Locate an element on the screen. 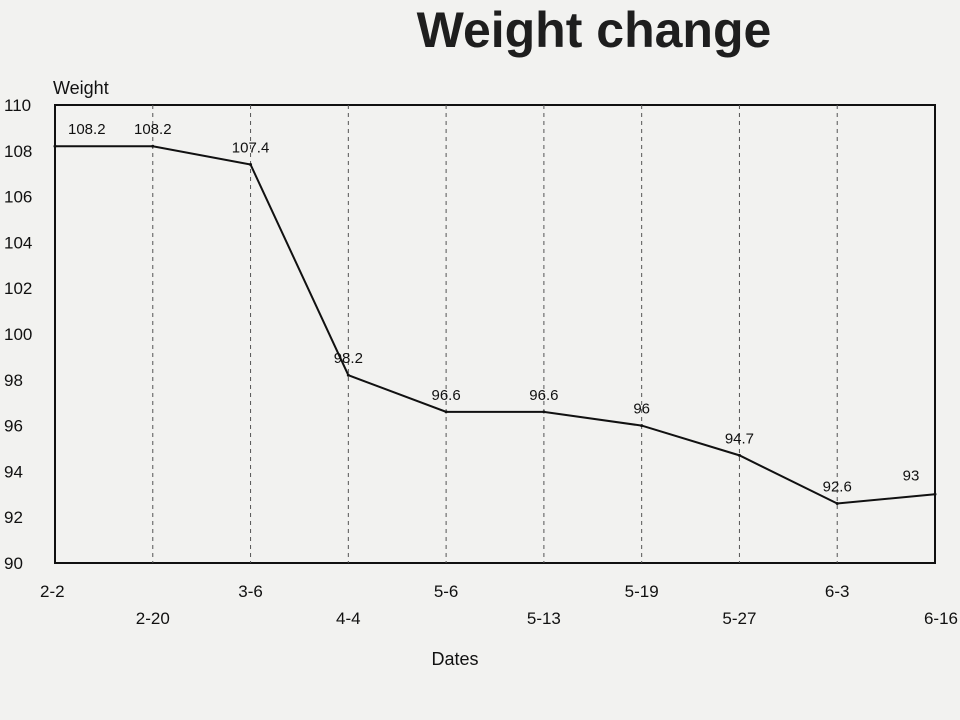 This screenshot has height=720, width=960. x-tick-label: 5-19 is located at coordinates (642, 591).